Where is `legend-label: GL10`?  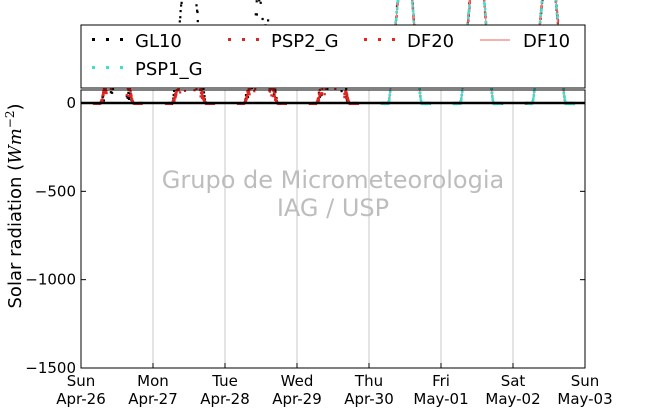
legend-label: GL10 is located at coordinates (158, 41).